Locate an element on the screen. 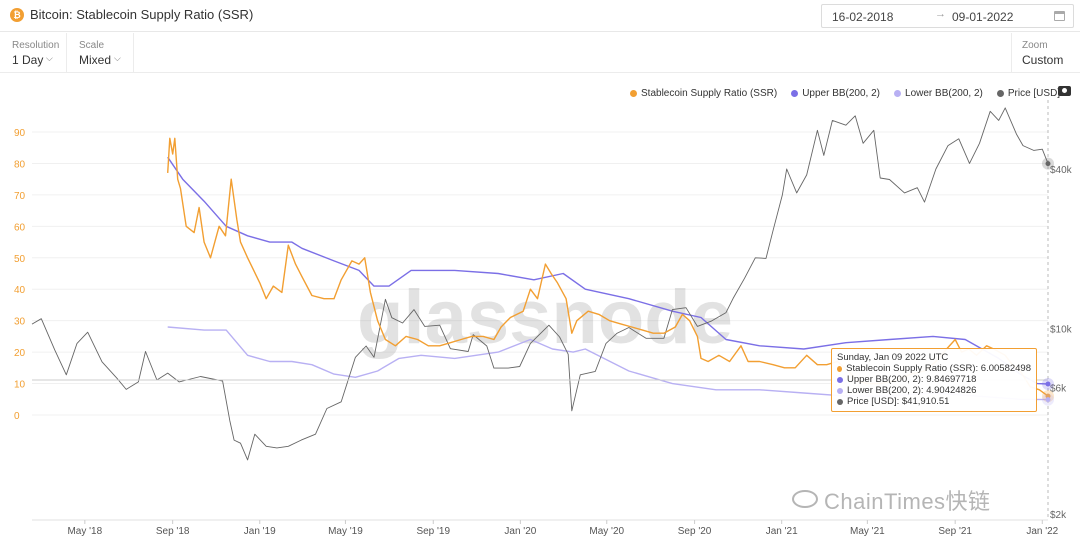 This screenshot has width=1080, height=550. legend-label: Lower BB(200, 2) is located at coordinates (944, 93).